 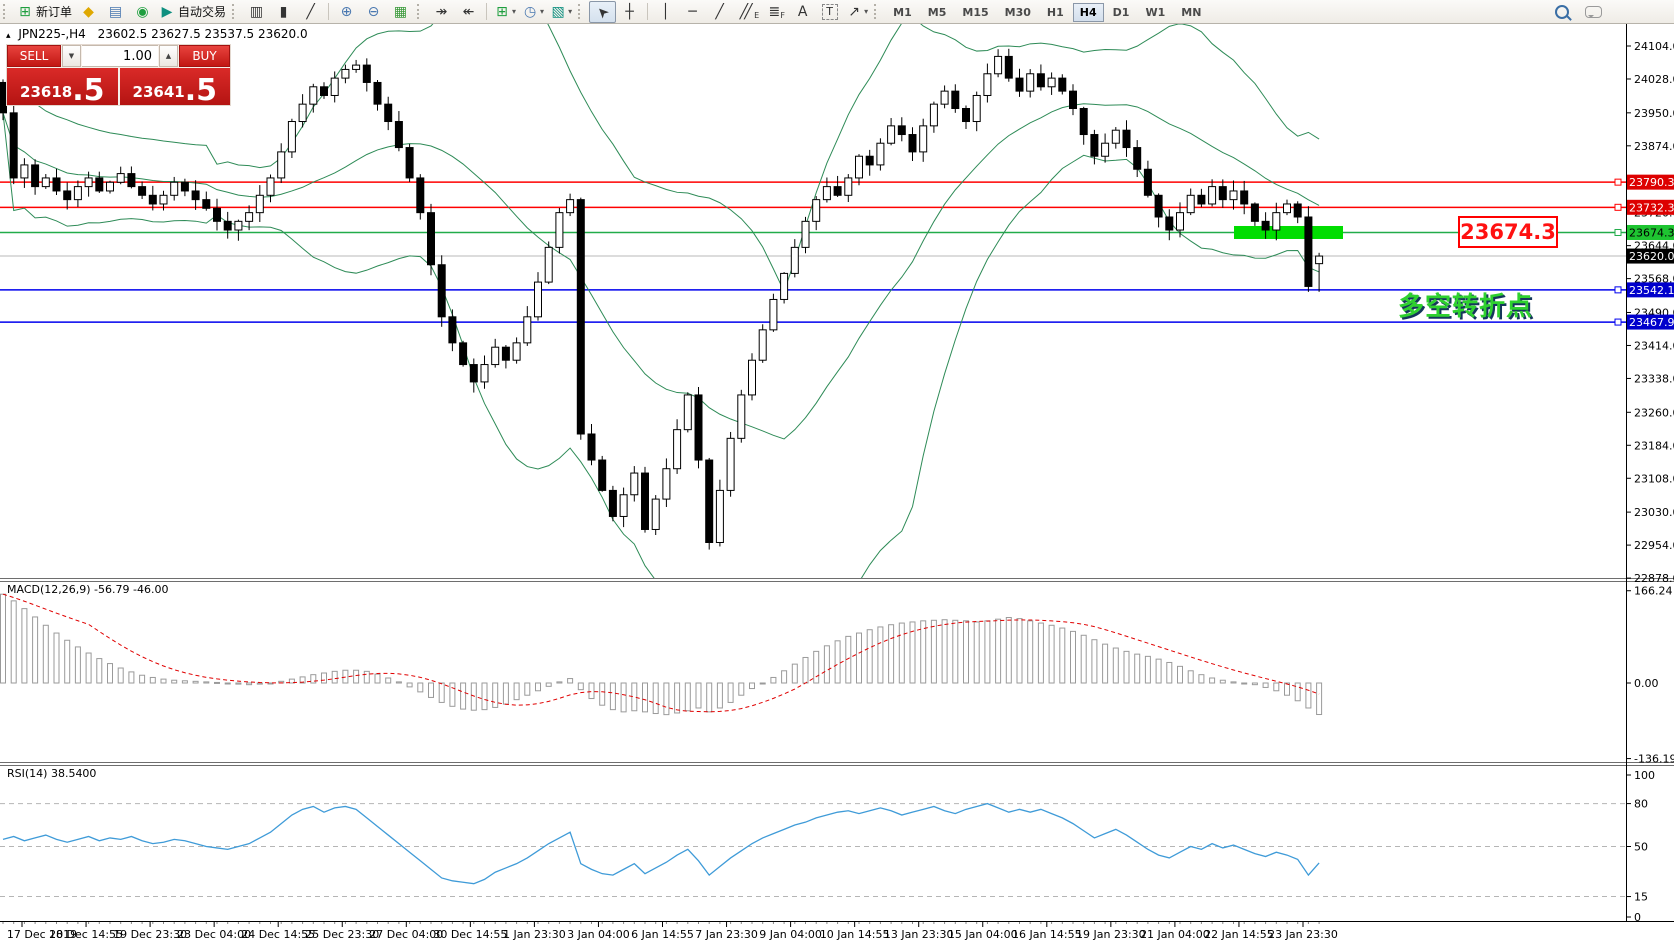 What do you see at coordinates (1593, 11) in the screenshot?
I see `chat-icon` at bounding box center [1593, 11].